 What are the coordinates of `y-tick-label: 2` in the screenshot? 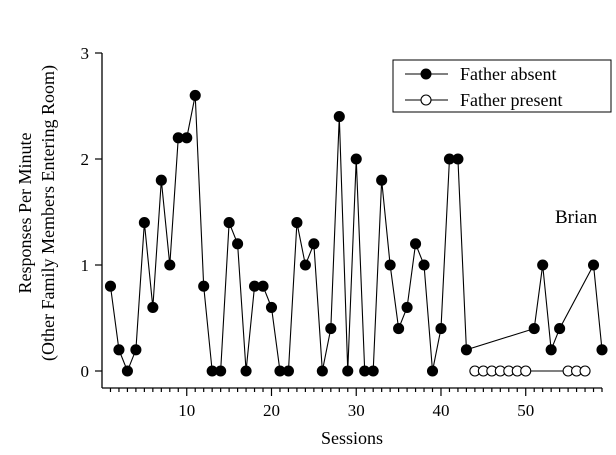 It's located at (85, 159).